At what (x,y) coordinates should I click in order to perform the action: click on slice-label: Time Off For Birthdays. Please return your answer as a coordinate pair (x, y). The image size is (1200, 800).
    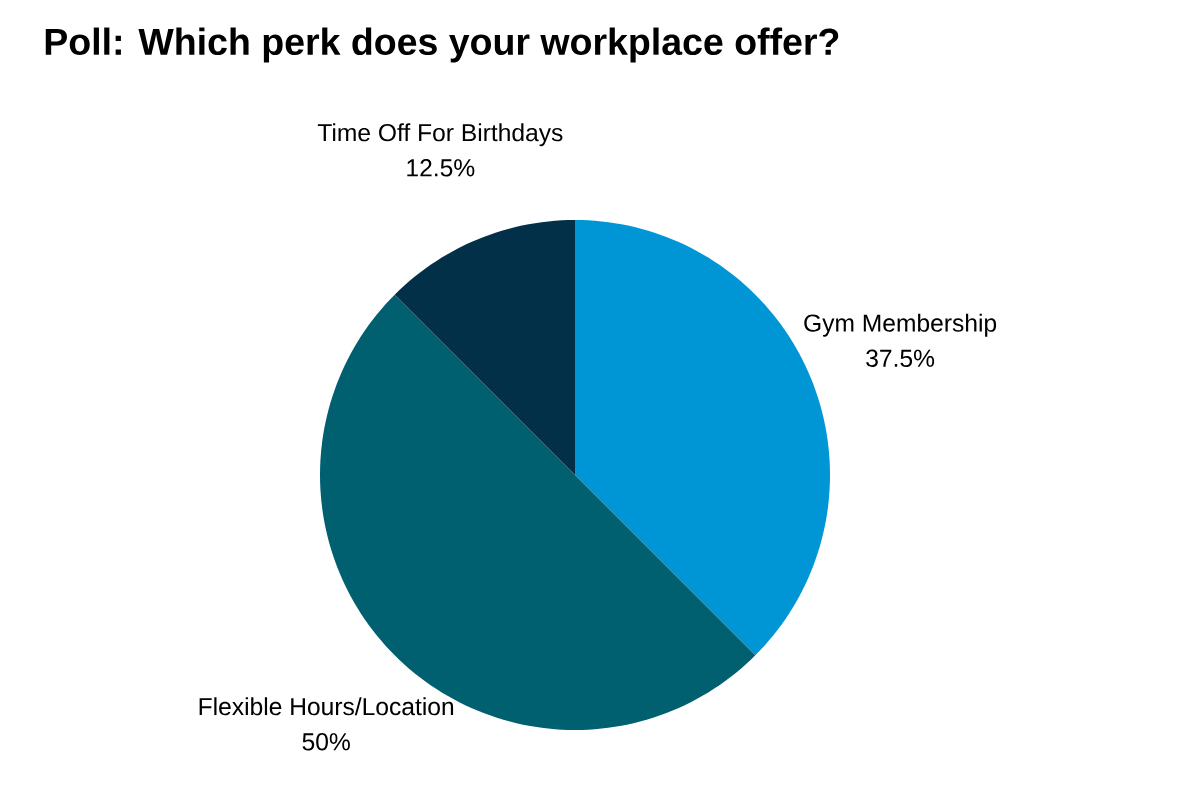
    Looking at the image, I should click on (440, 135).